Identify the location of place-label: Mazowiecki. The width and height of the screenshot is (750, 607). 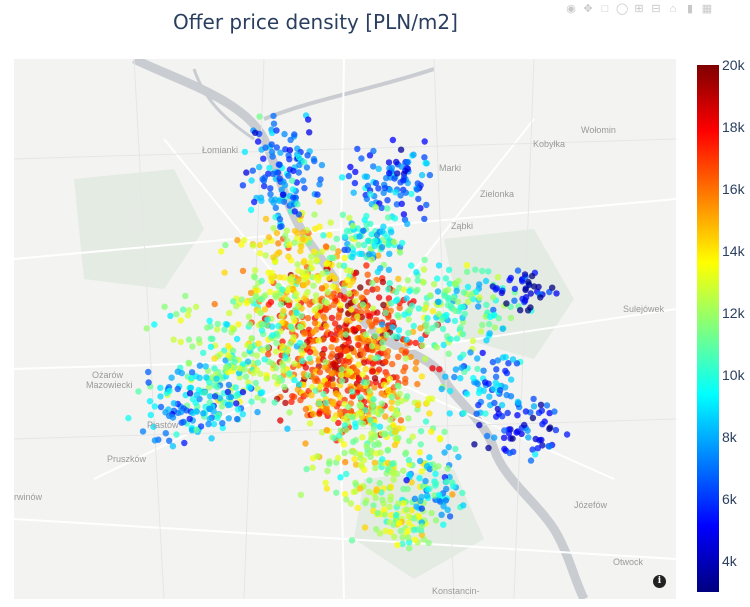
(109, 385).